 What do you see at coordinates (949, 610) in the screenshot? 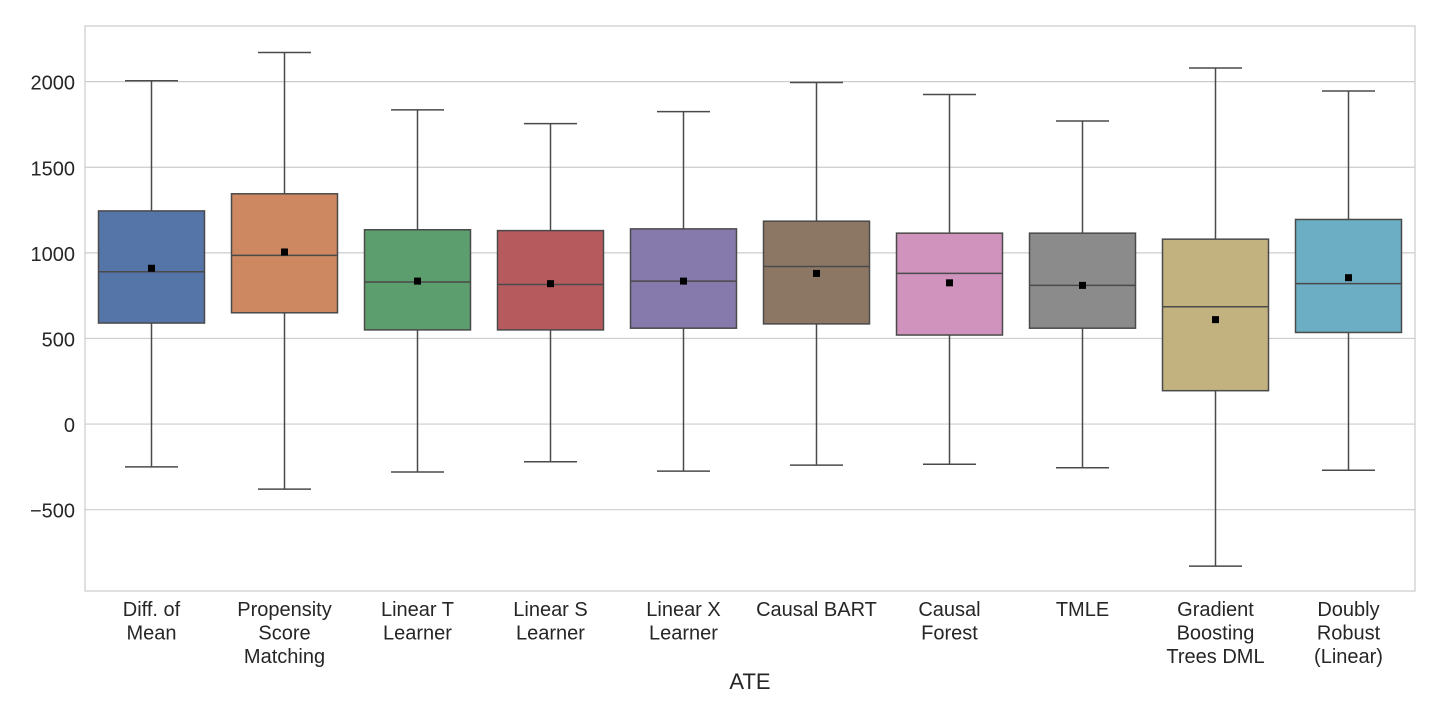
I see `x-tick-label-line: Causal` at bounding box center [949, 610].